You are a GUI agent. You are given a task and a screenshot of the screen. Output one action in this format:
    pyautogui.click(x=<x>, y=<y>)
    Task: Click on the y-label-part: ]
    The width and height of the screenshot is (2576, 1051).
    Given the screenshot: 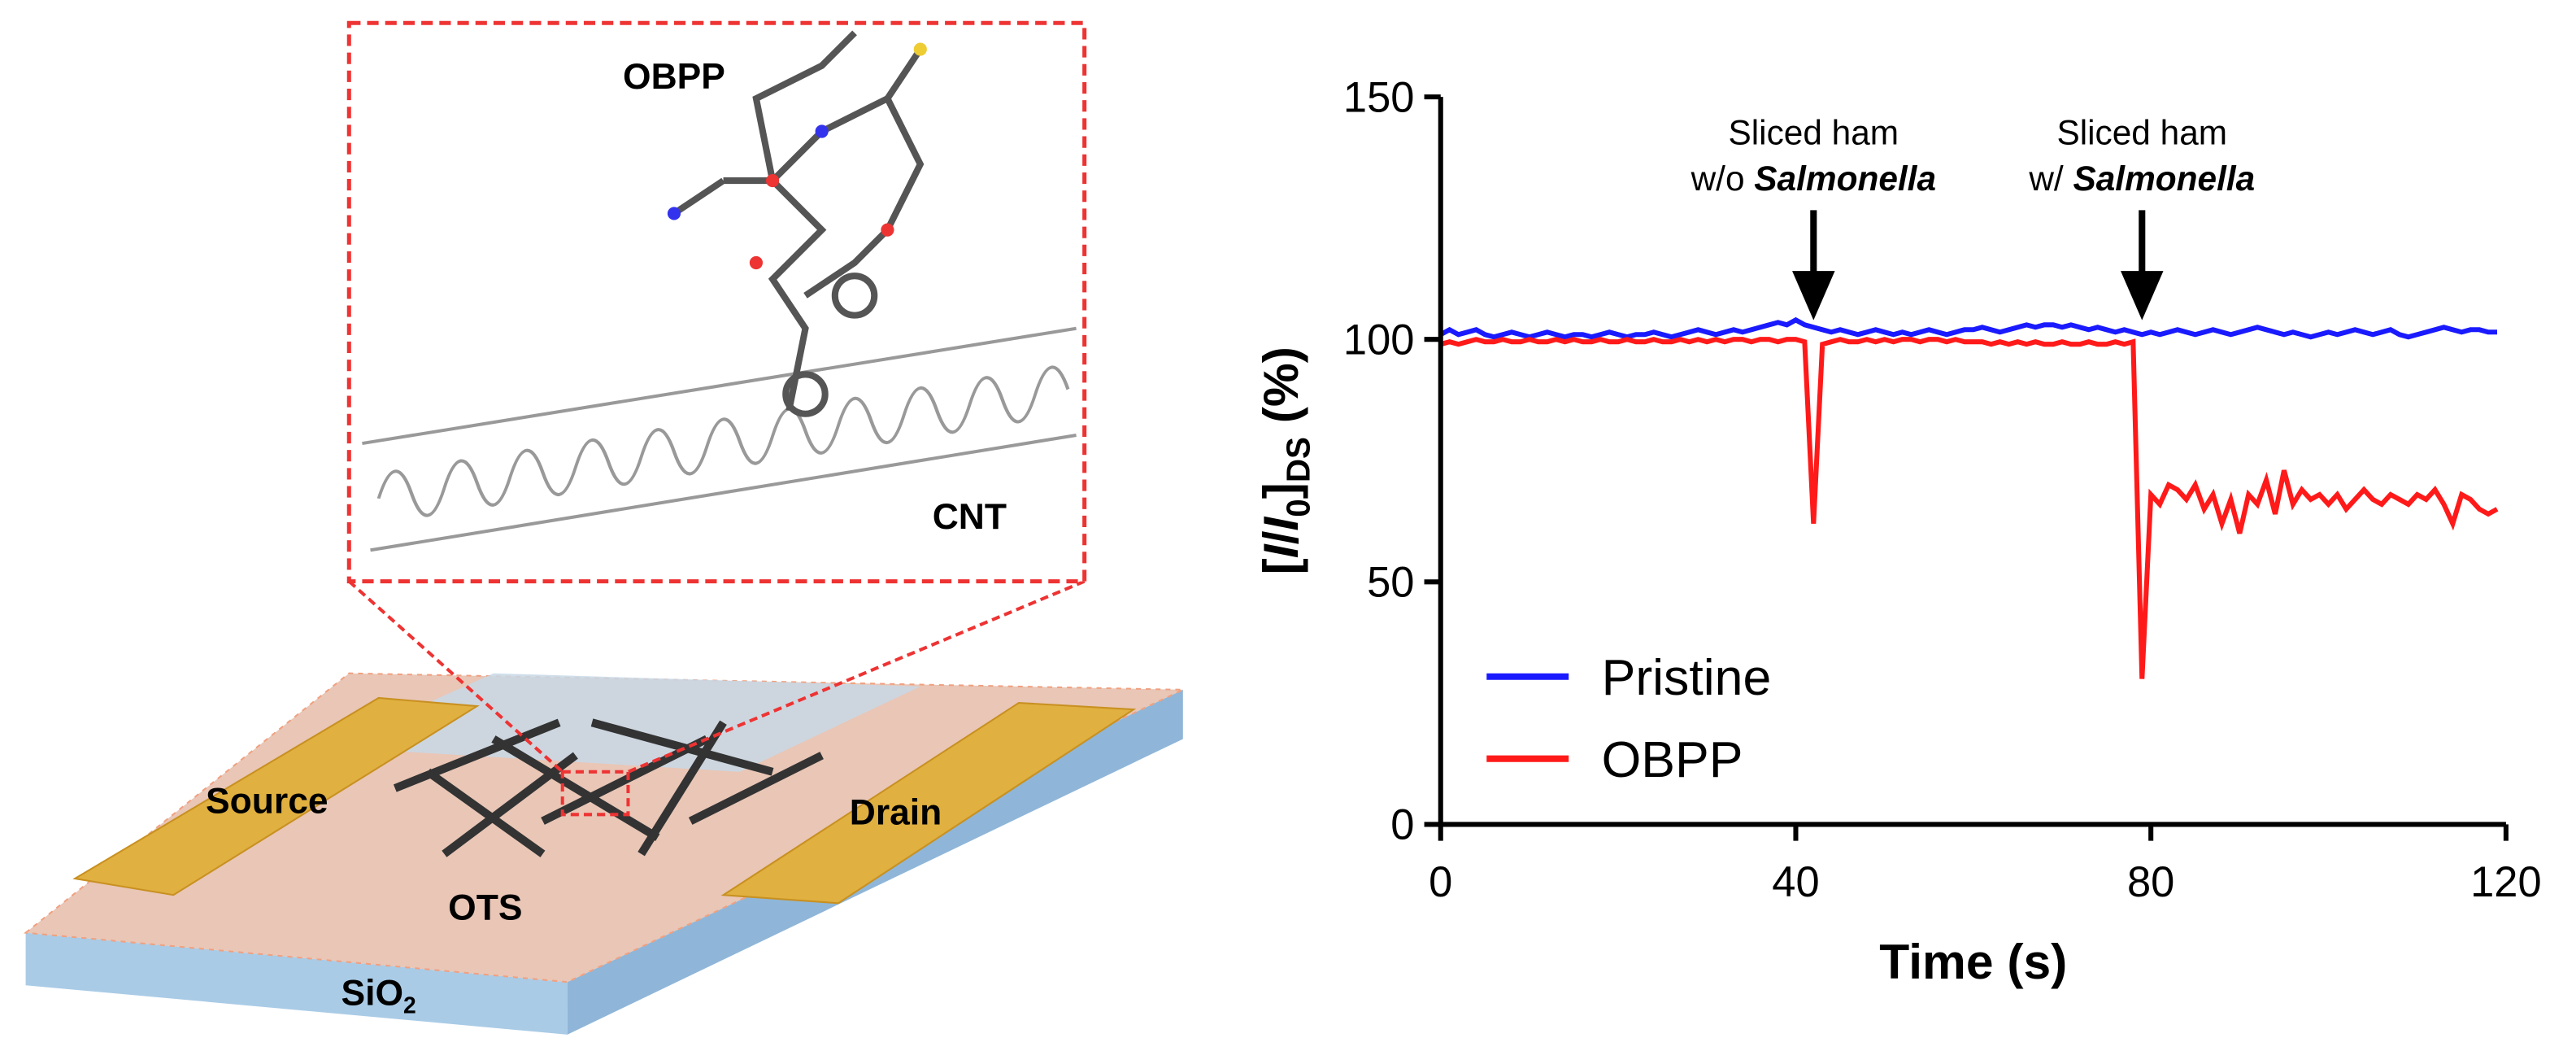 What is the action you would take?
    pyautogui.click(x=1281, y=490)
    